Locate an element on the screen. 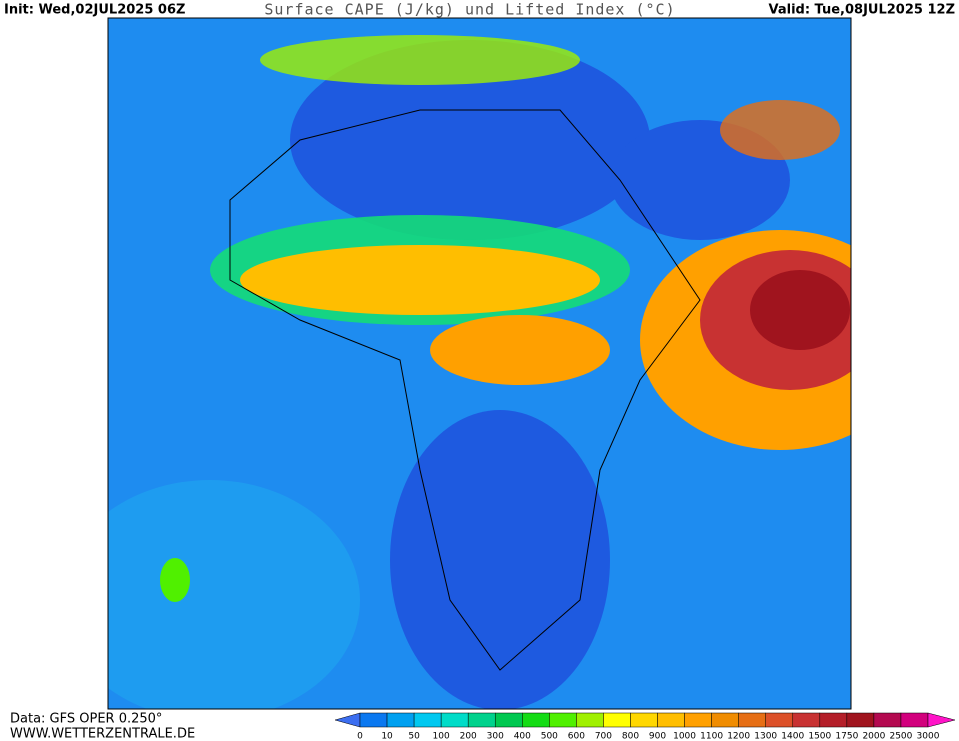 The width and height of the screenshot is (959, 741). valid-time: Valid: Tue,08JUL2025 12Z is located at coordinates (861, 10).